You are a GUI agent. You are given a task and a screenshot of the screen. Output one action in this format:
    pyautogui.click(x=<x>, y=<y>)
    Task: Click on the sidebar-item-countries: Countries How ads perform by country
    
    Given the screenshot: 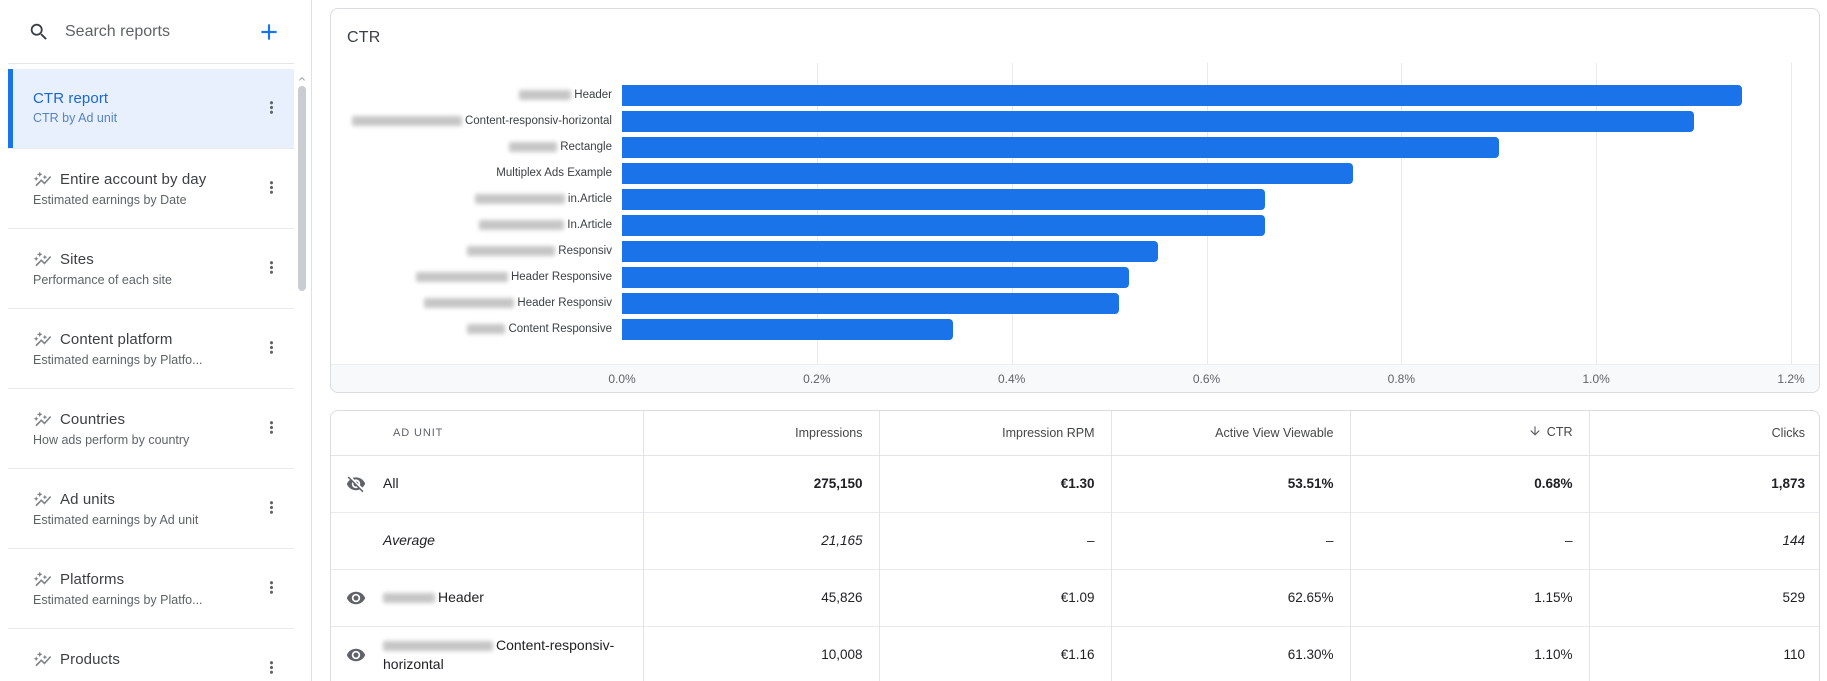 What is the action you would take?
    pyautogui.click(x=151, y=429)
    